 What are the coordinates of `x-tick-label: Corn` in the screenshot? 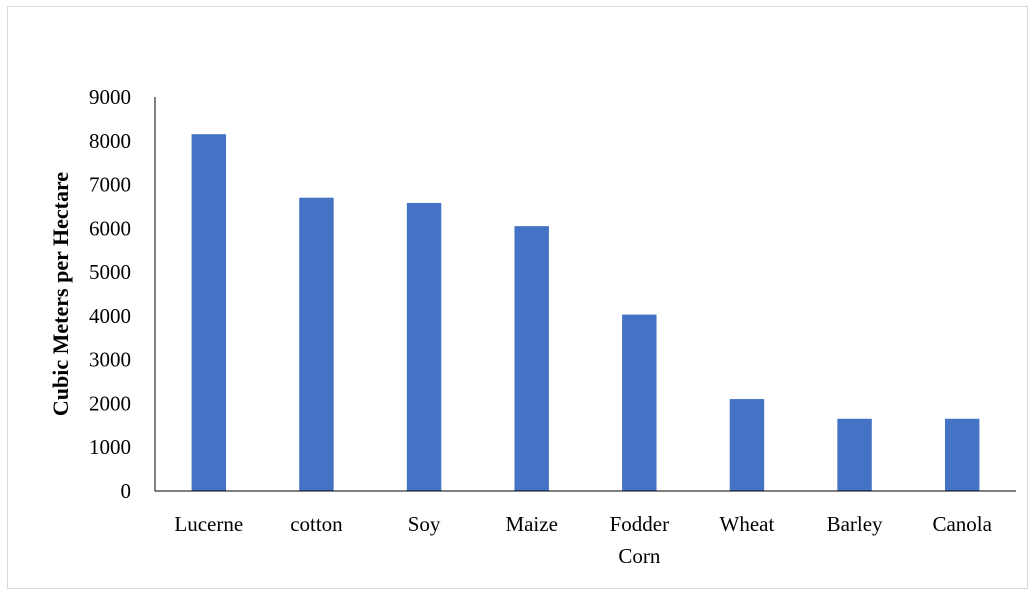 It's located at (639, 556).